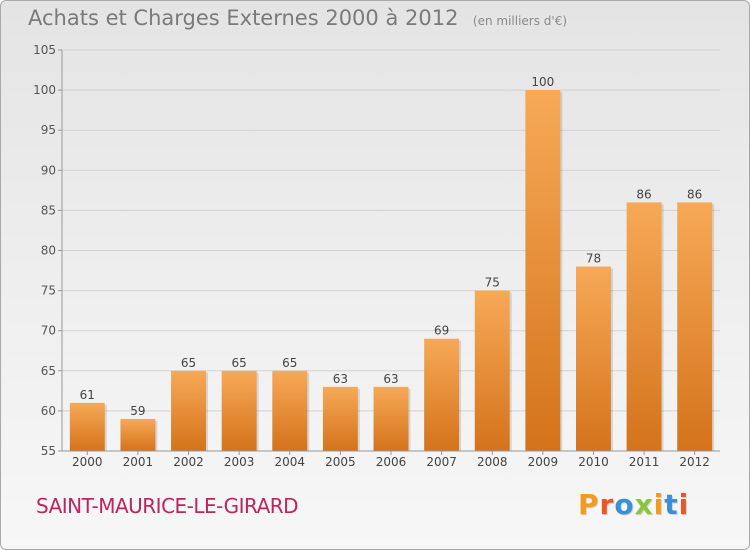 Image resolution: width=750 pixels, height=550 pixels. What do you see at coordinates (87, 462) in the screenshot?
I see `x-tick-label: 2000` at bounding box center [87, 462].